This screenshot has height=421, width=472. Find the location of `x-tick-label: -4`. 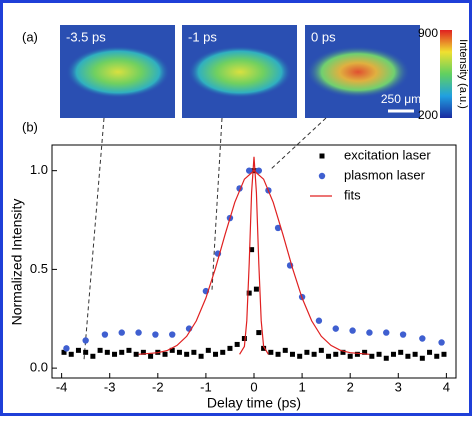

x-tick-label: -4 is located at coordinates (62, 386).